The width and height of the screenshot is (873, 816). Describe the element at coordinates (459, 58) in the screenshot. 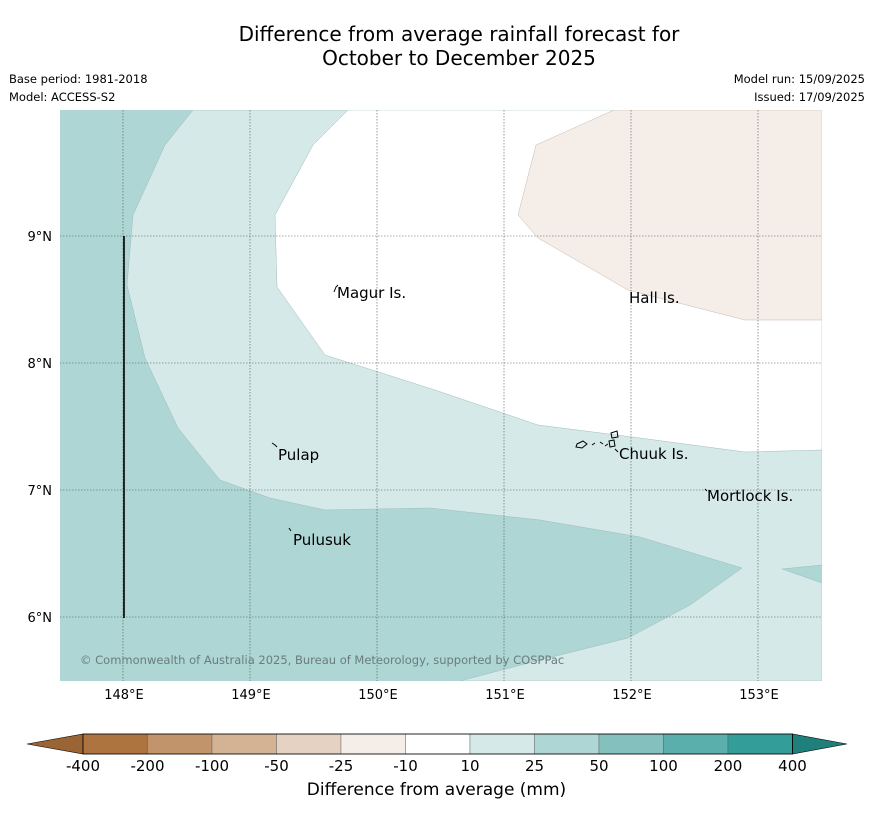

I see `title-line-2: October to December 2025` at that location.